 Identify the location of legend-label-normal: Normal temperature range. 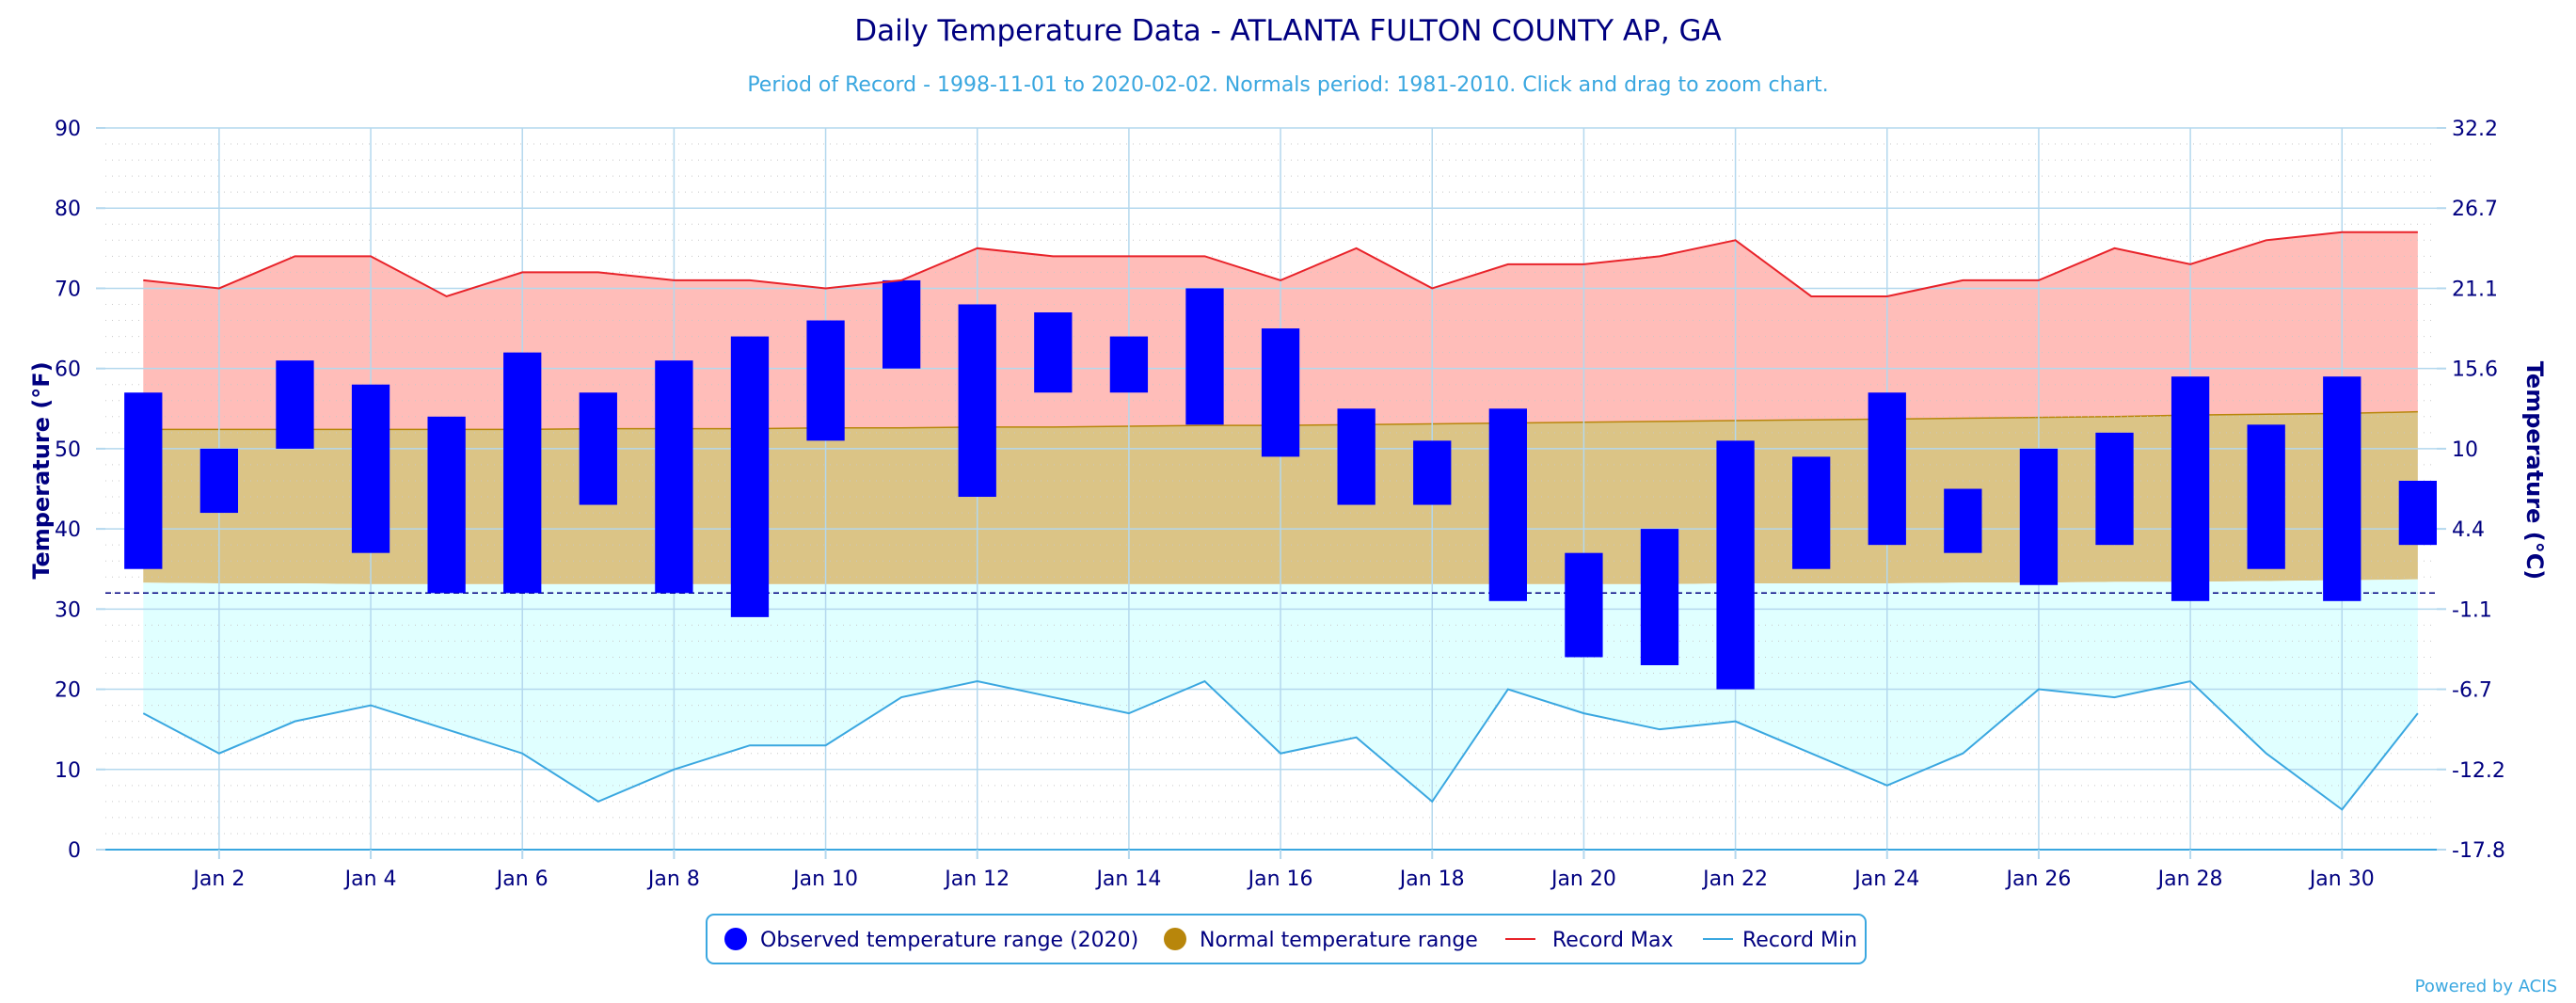
(1339, 940).